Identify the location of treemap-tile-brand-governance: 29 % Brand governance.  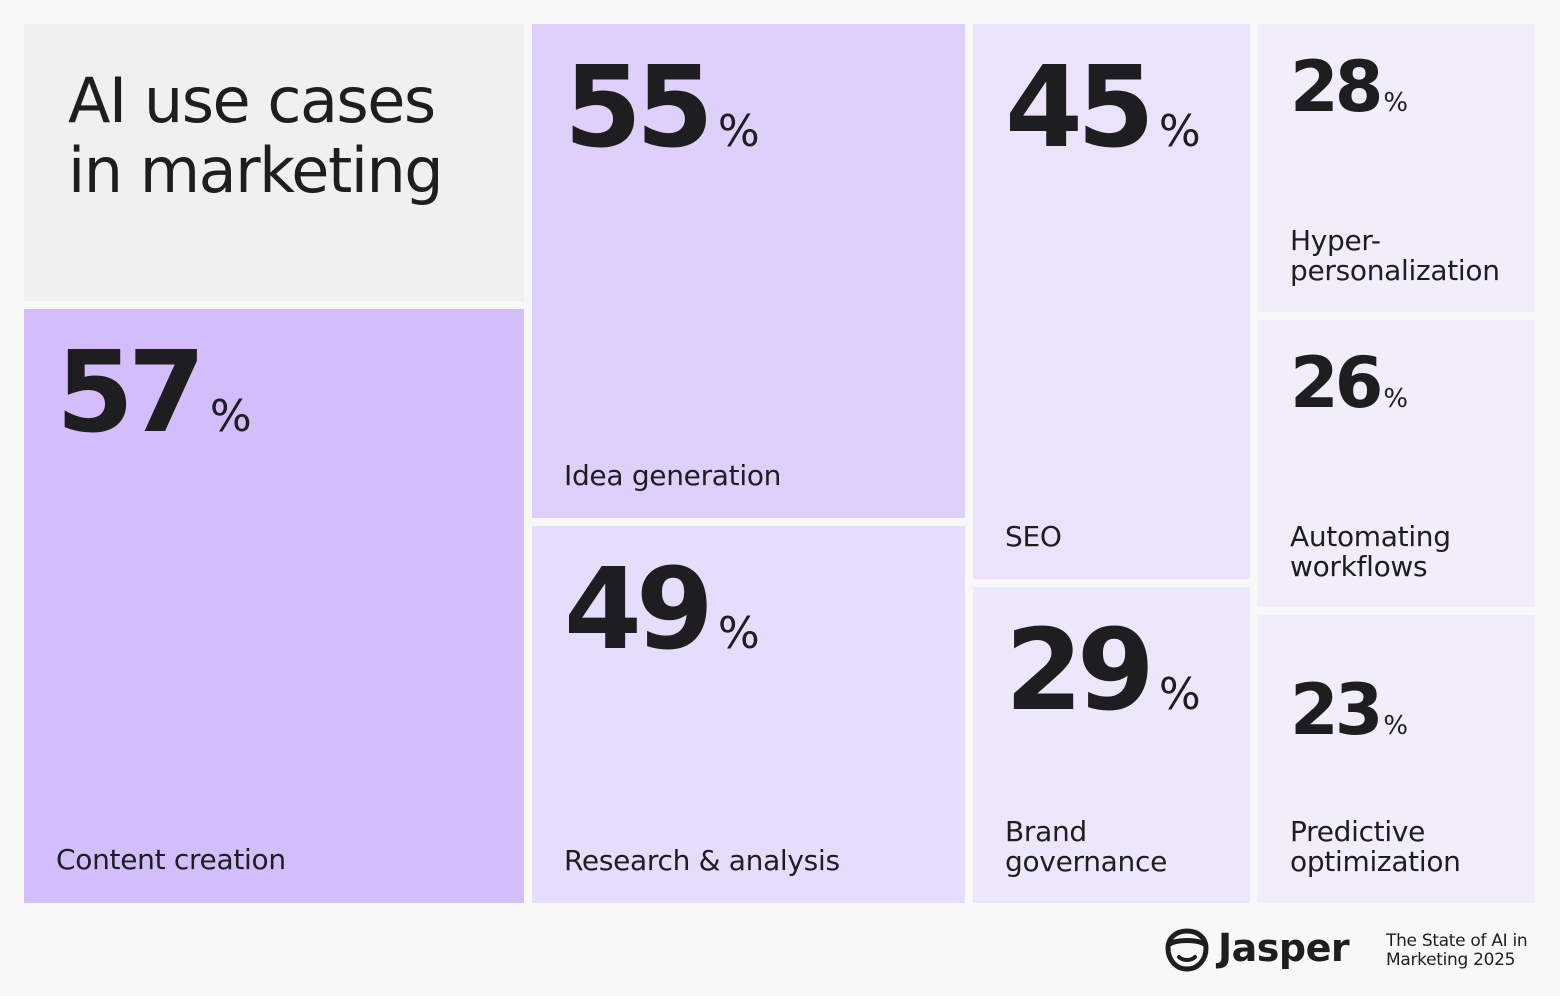
(1111, 745).